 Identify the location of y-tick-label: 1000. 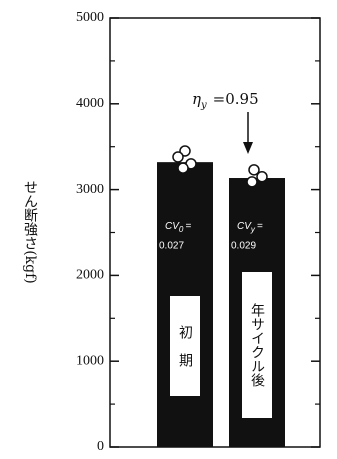
(90, 360).